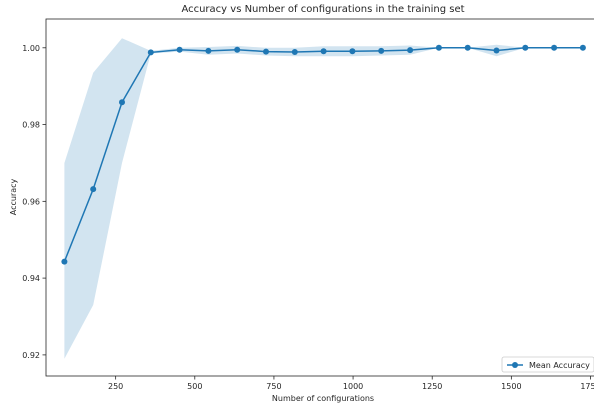 This screenshot has height=404, width=594. What do you see at coordinates (31, 278) in the screenshot?
I see `y-tick-label: 0.94` at bounding box center [31, 278].